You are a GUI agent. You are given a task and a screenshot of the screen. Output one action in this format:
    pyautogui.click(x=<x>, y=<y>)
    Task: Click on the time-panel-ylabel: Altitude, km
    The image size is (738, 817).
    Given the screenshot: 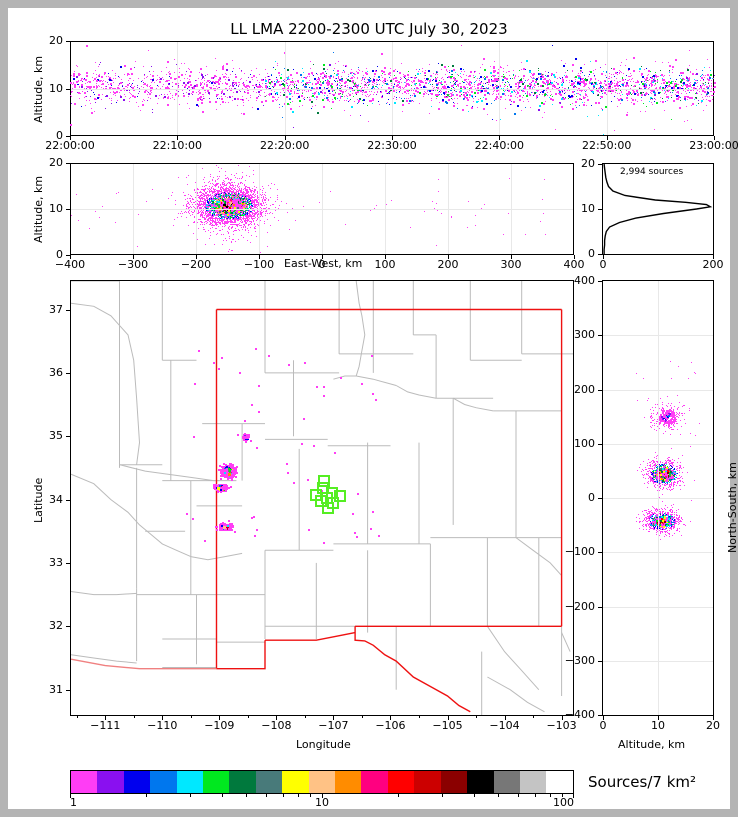 What is the action you would take?
    pyautogui.click(x=38, y=89)
    